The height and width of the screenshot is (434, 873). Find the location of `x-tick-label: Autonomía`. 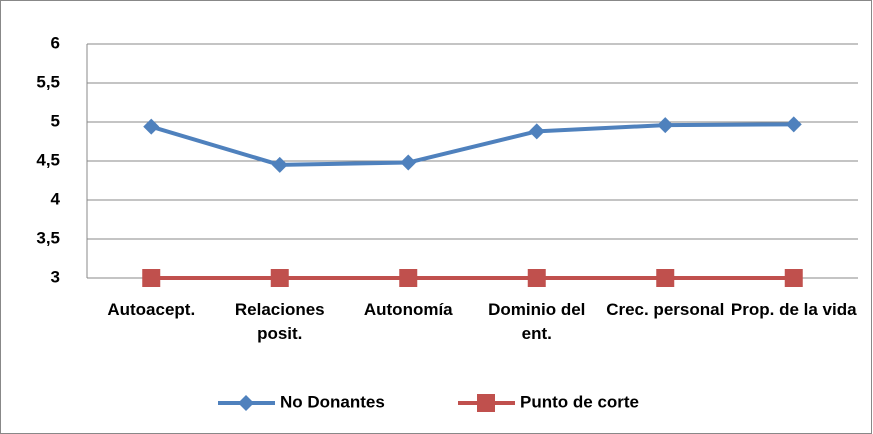

x-tick-label: Autonomía is located at coordinates (408, 309).